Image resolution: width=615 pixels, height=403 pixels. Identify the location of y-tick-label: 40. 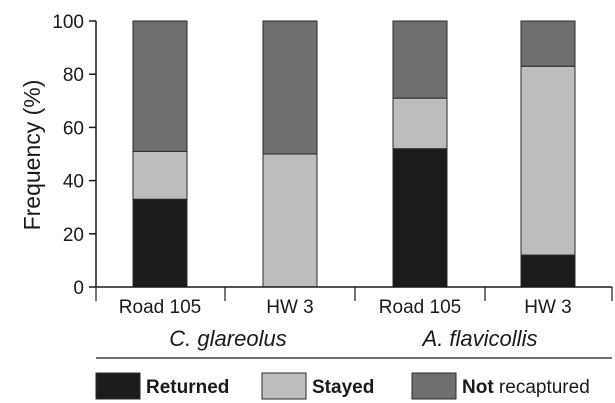
(73, 182).